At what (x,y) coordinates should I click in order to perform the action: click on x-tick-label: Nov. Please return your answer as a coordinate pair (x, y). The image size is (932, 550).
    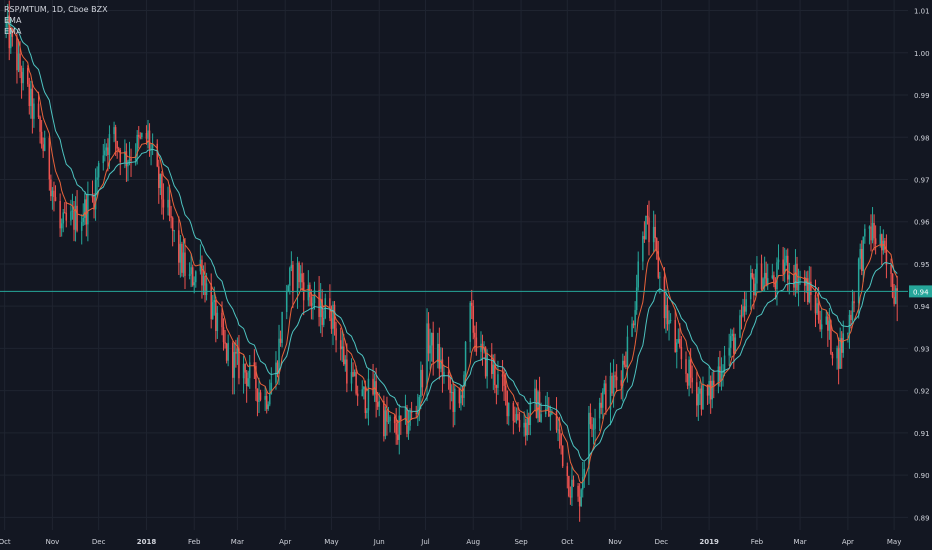
    Looking at the image, I should click on (615, 542).